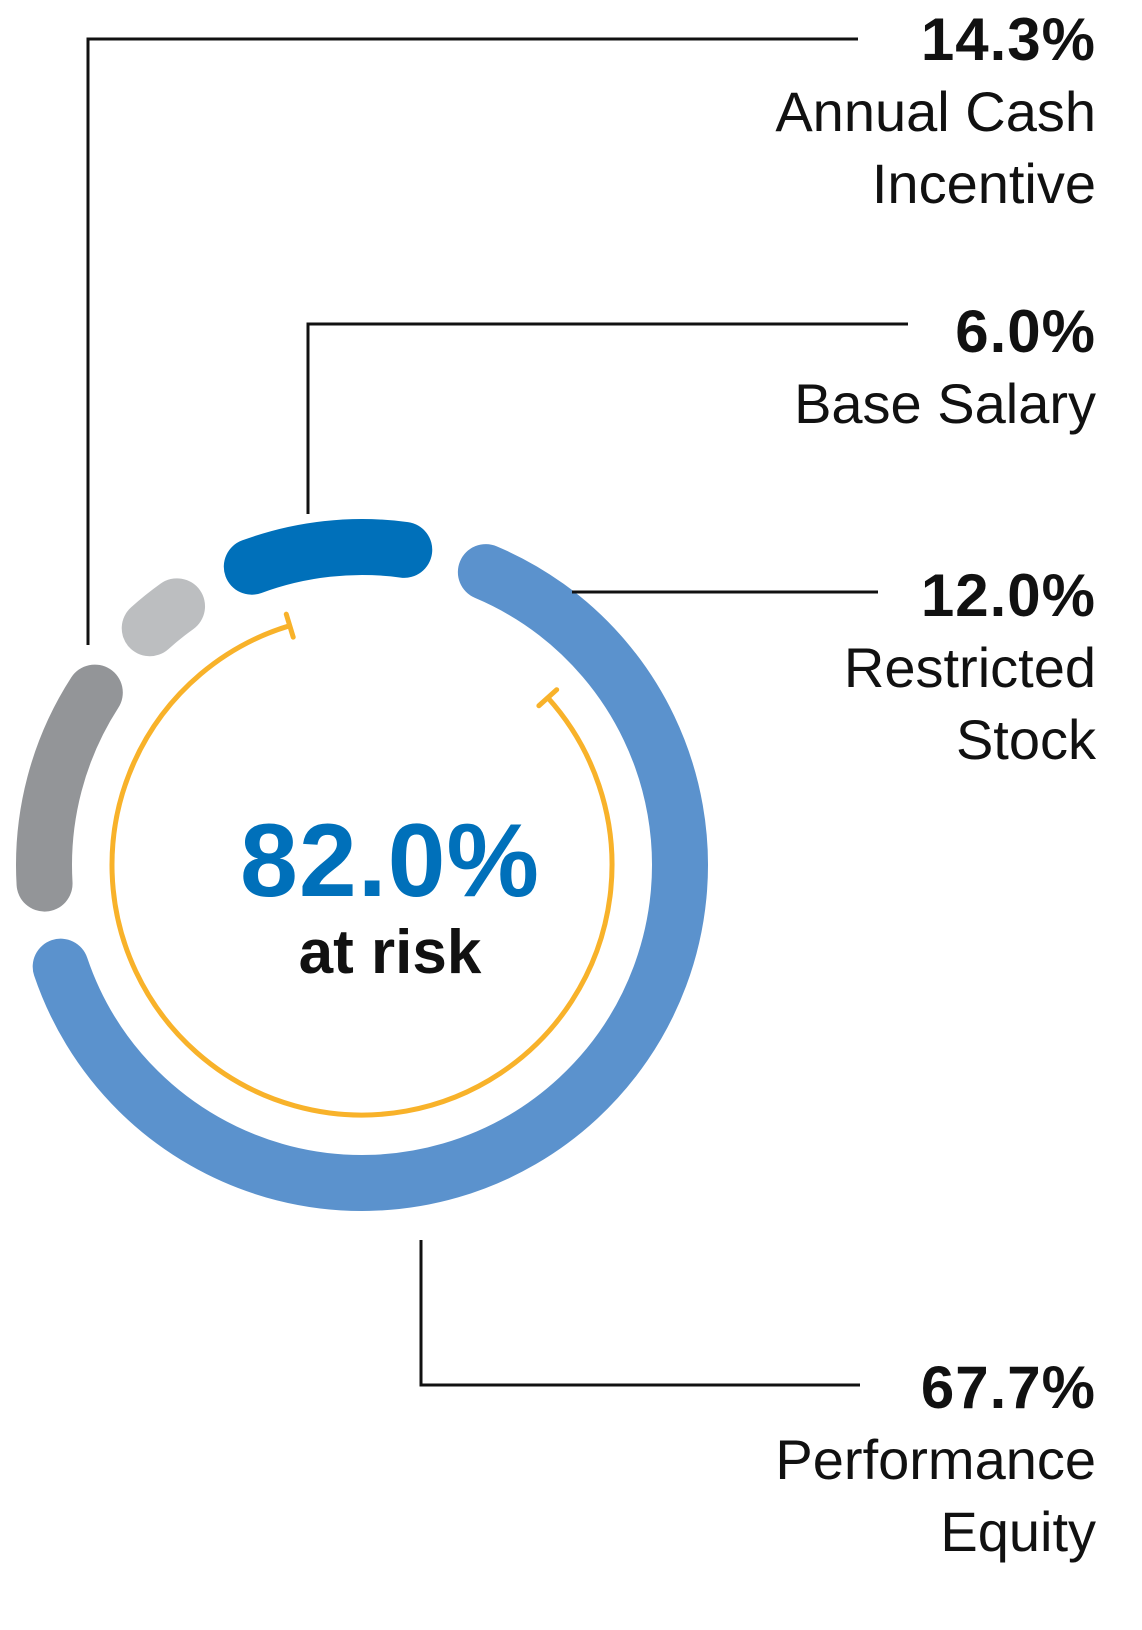 The image size is (1142, 1630). I want to click on center-total: 82.0% at risk, so click(390, 898).